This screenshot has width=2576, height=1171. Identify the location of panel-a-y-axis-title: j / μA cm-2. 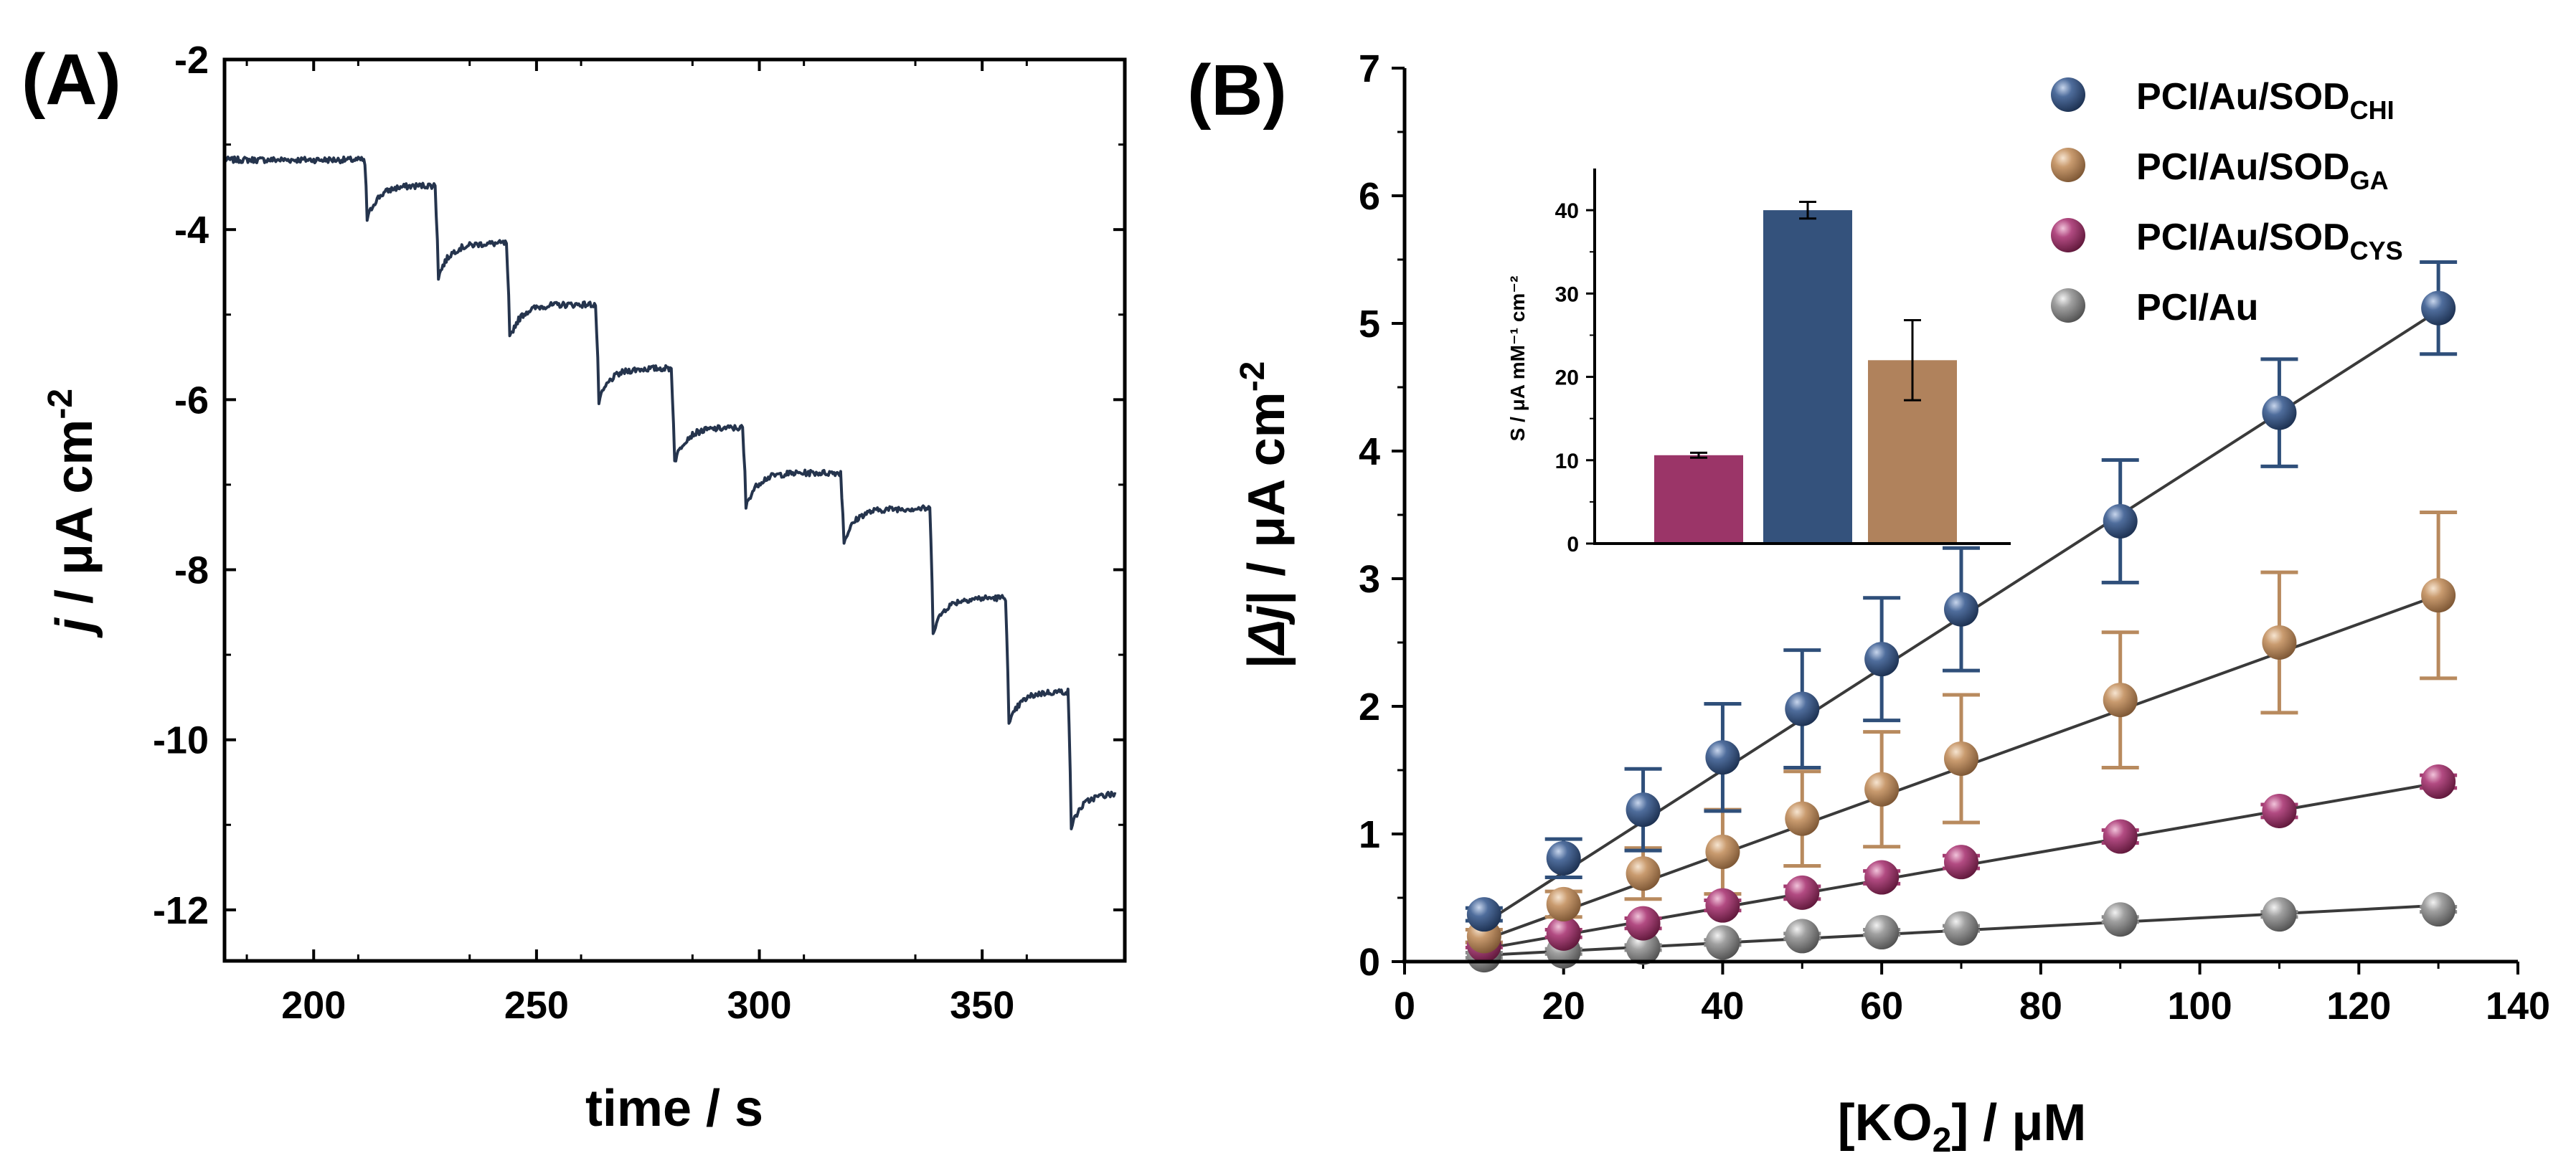
(72, 513).